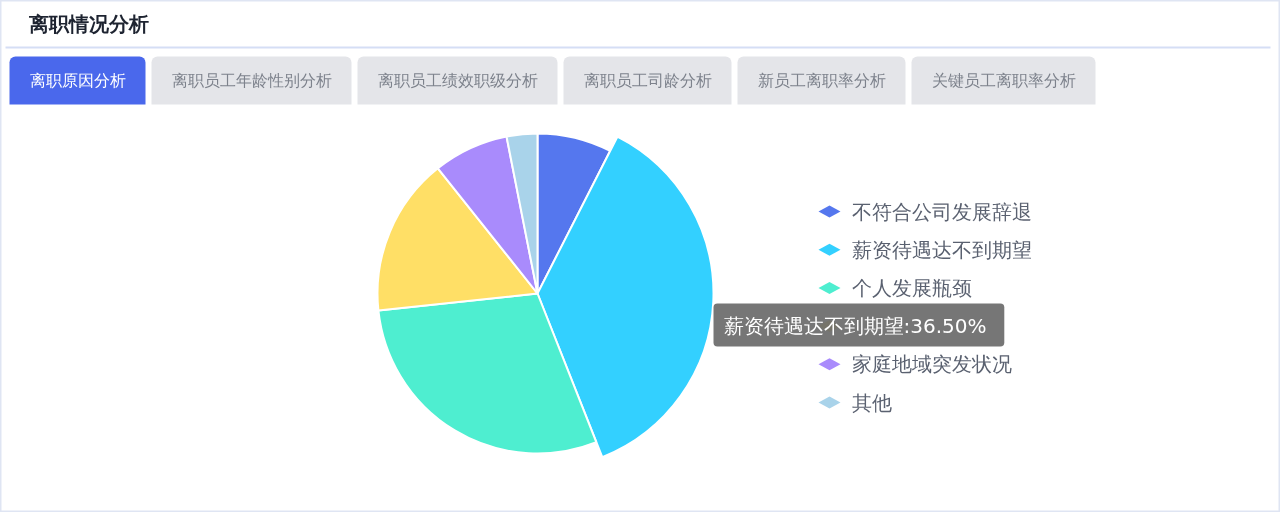 Image resolution: width=1280 pixels, height=512 pixels. What do you see at coordinates (941, 211) in the screenshot?
I see `legend-label: 不符合公司发展辞退` at bounding box center [941, 211].